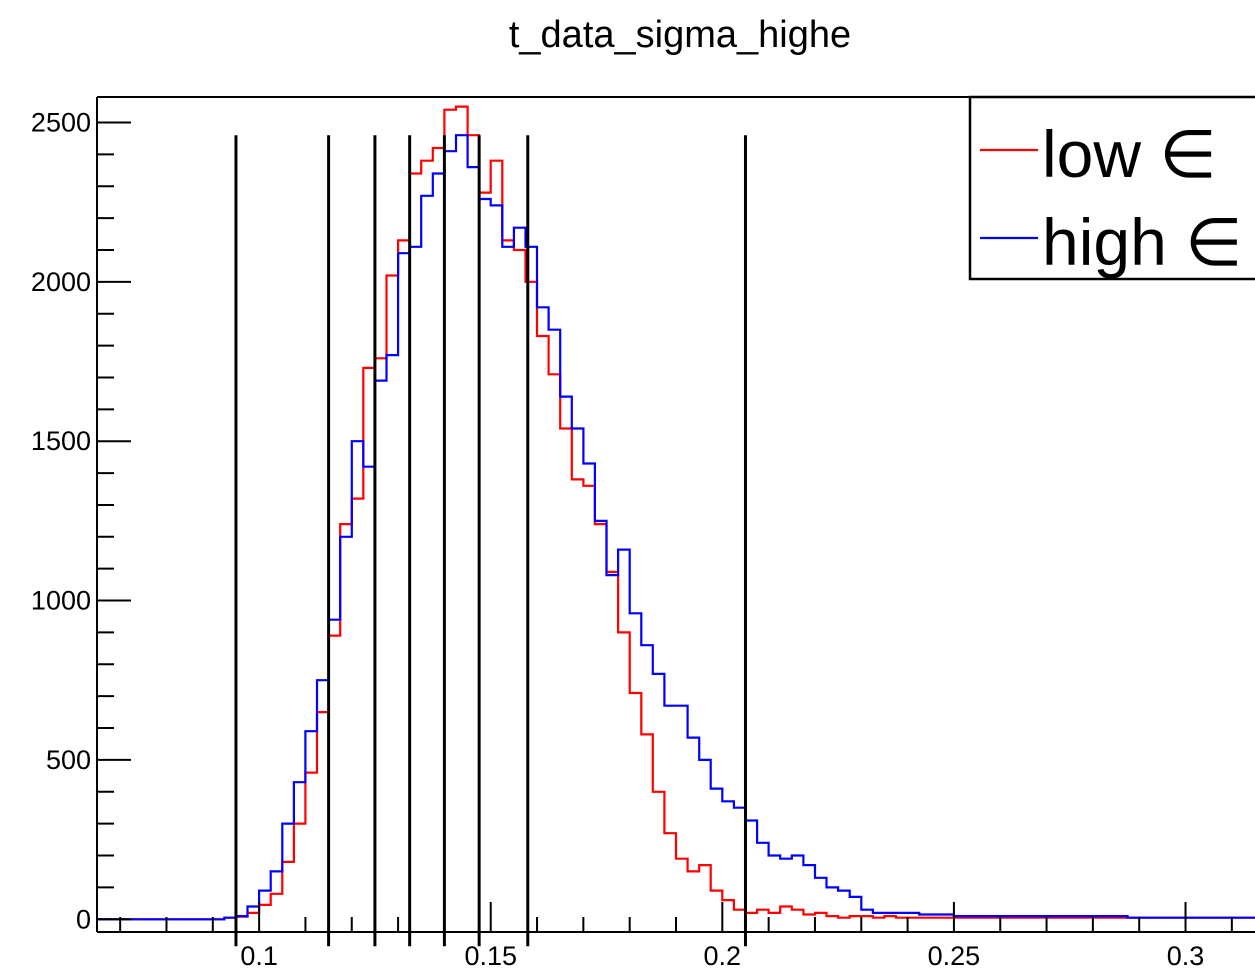  I want to click on y-tick-label: 2000, so click(61, 282).